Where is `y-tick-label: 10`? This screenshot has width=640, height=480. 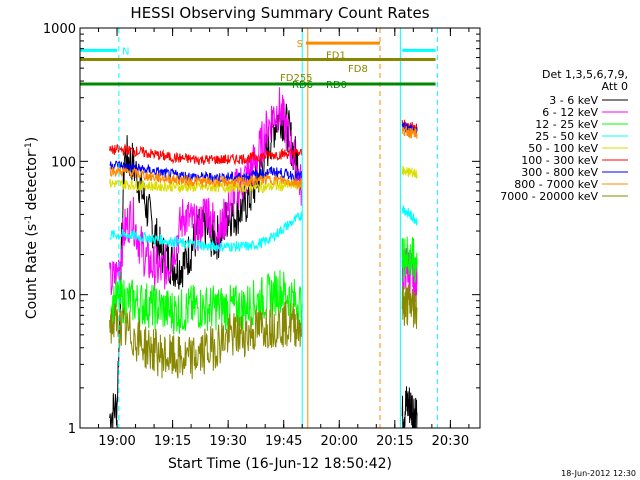
y-tick-label: 10 is located at coordinates (67, 296).